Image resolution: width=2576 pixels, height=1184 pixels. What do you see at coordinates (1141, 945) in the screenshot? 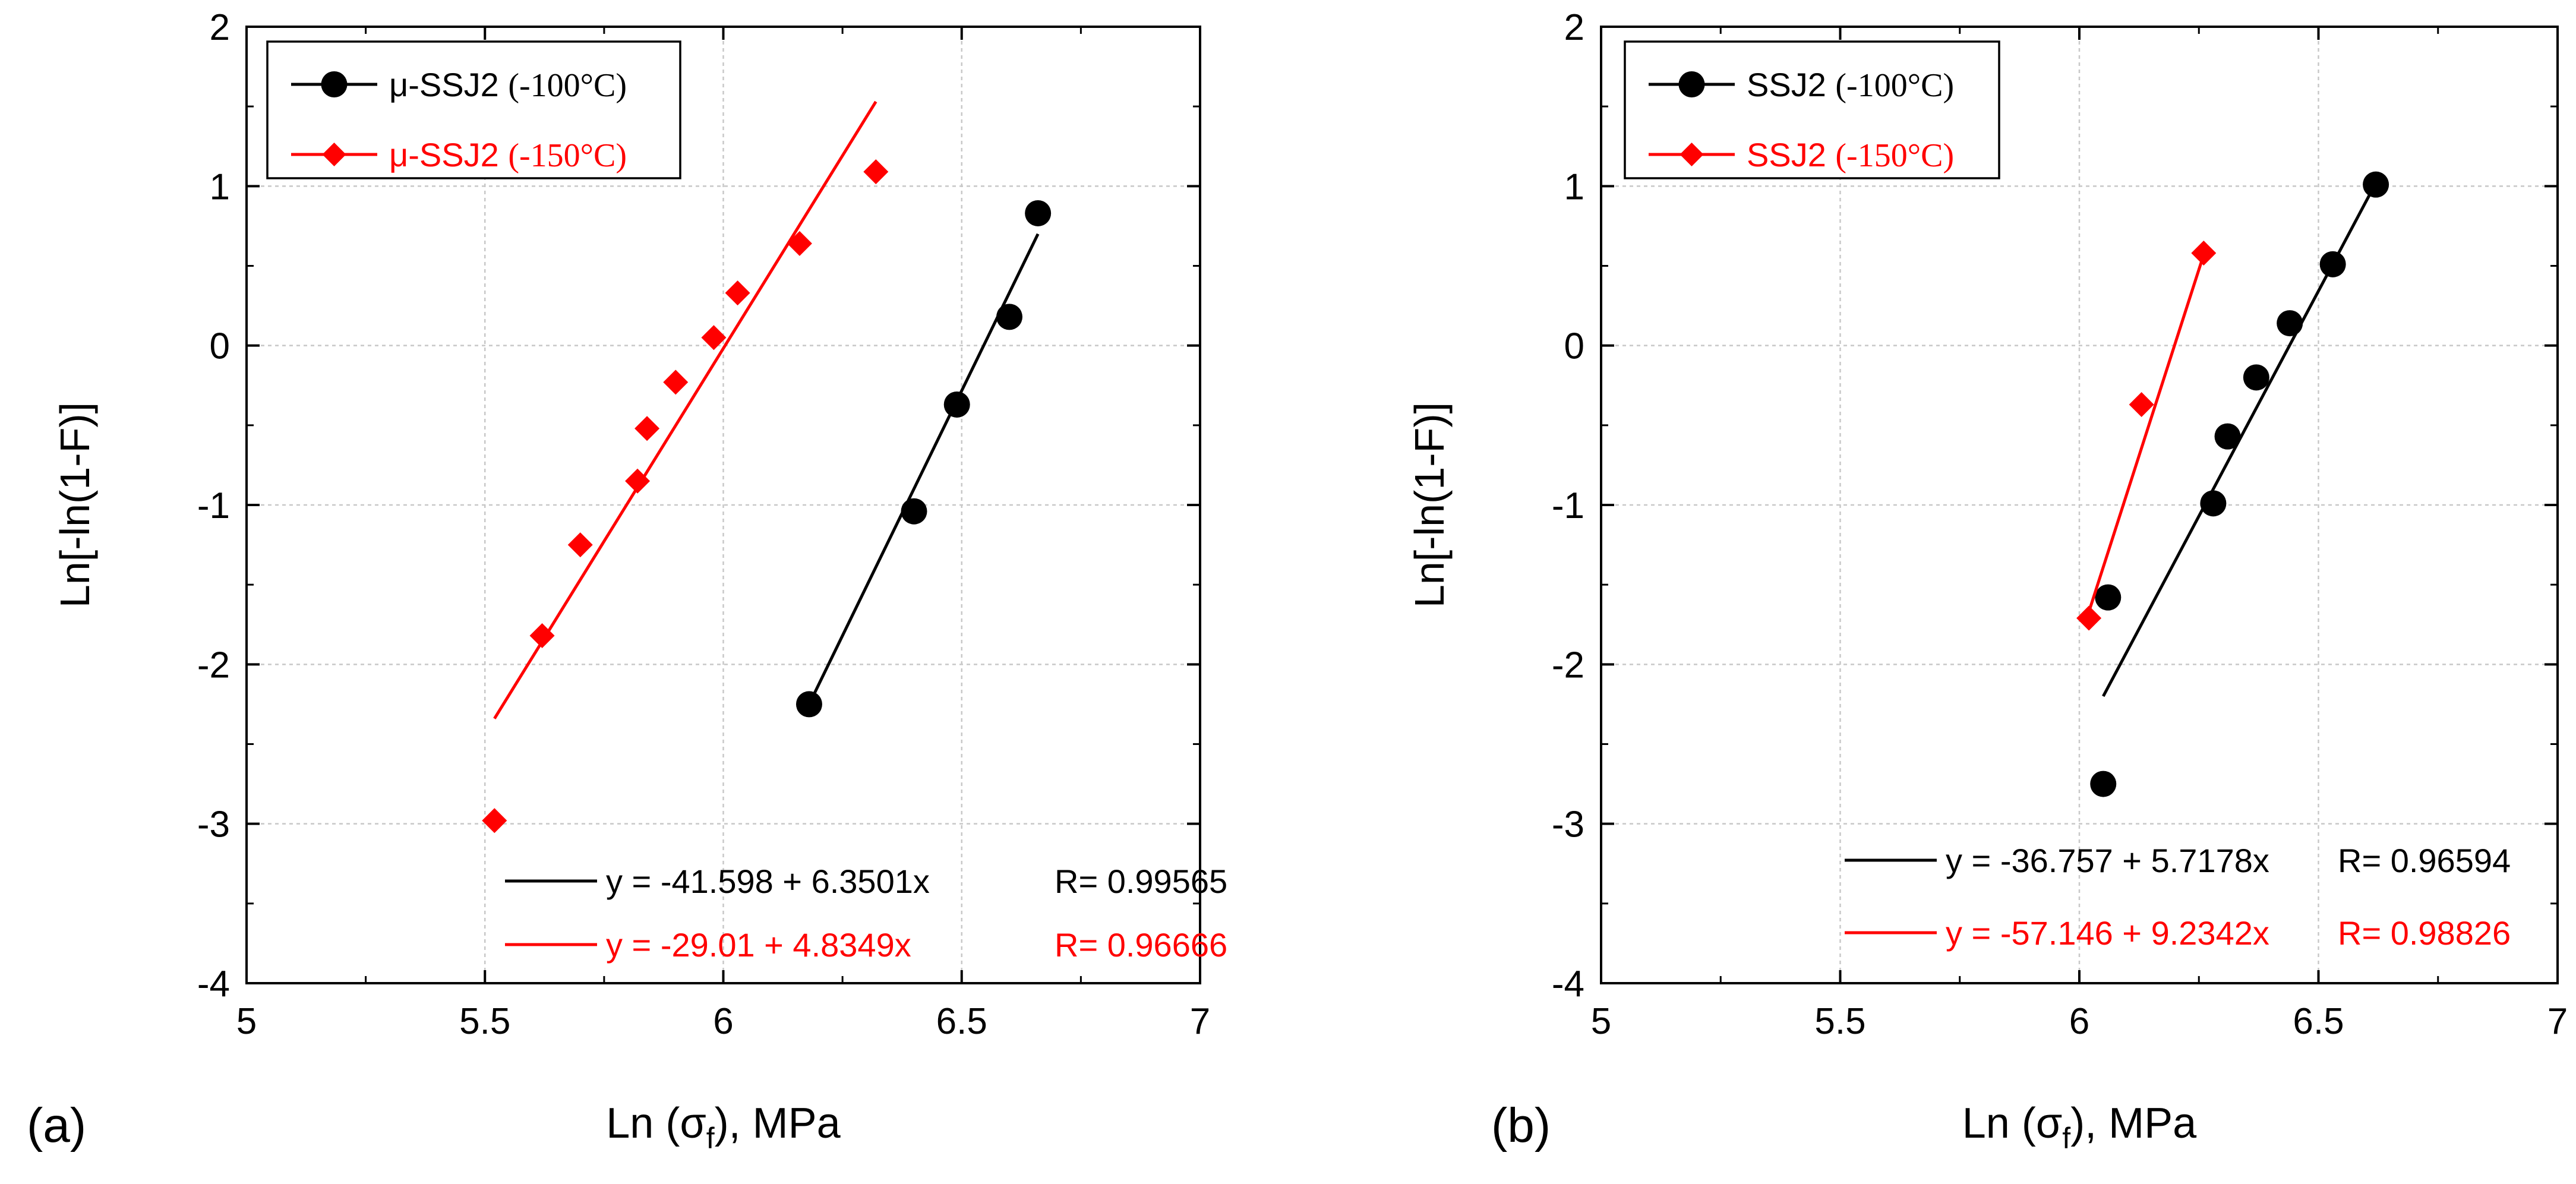
I see `fit-r-value: R= 0.96666` at bounding box center [1141, 945].